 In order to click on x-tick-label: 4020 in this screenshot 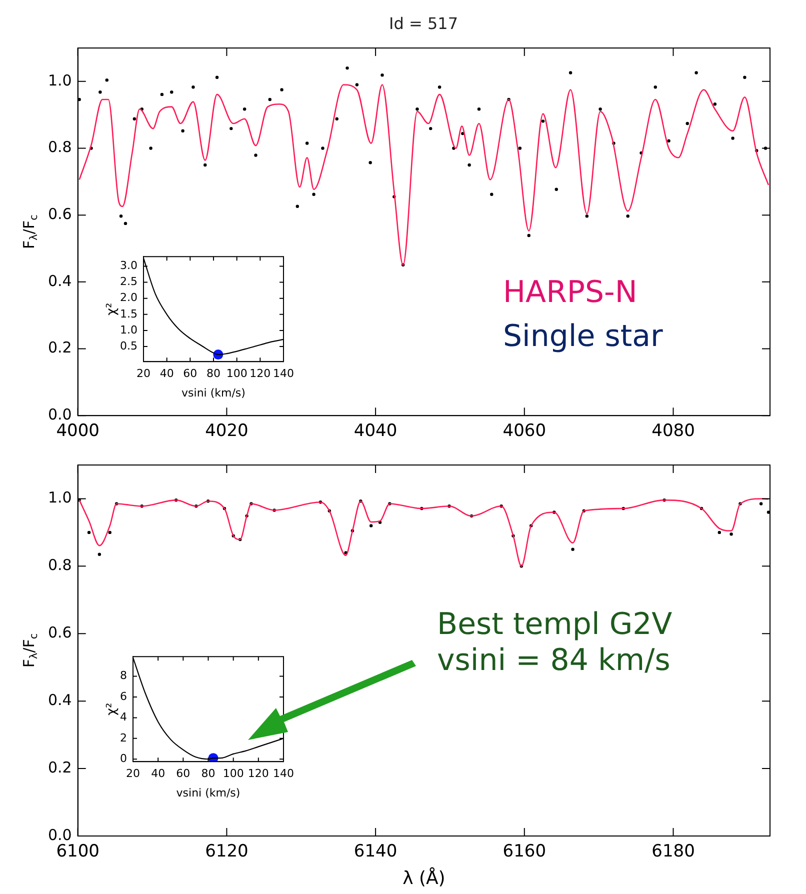, I will do `click(226, 431)`.